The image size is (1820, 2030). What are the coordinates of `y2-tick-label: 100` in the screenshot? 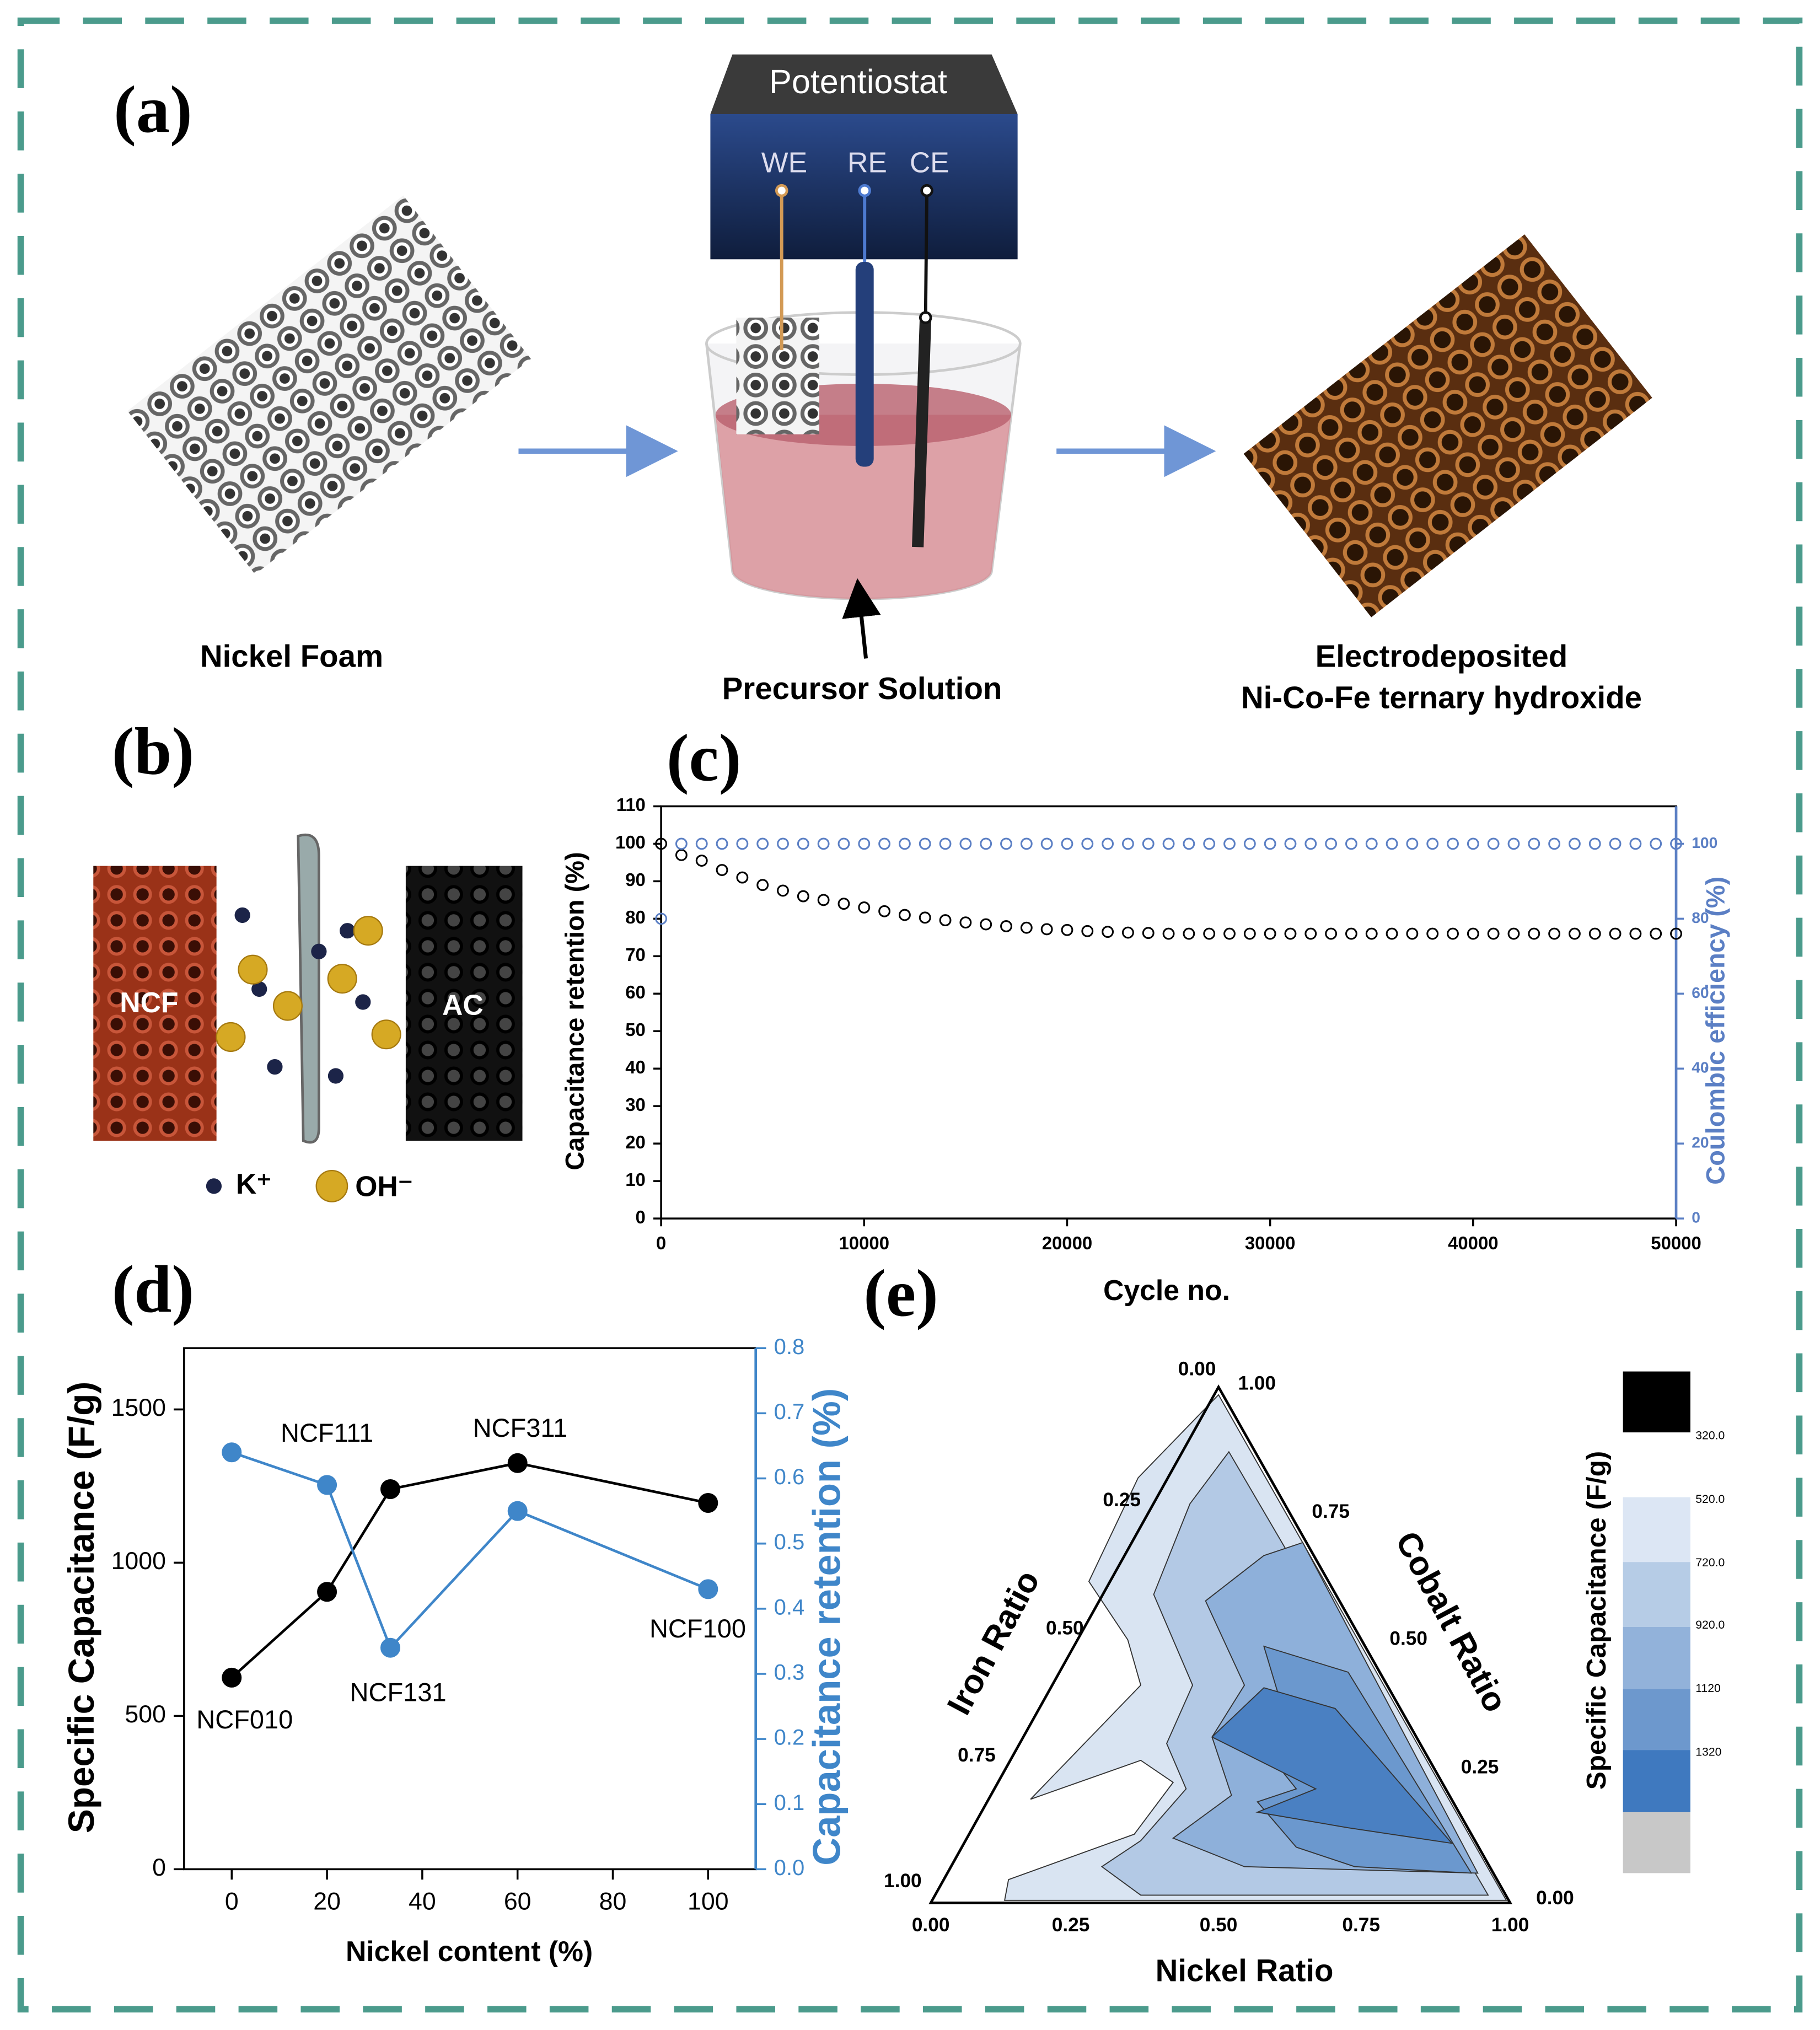 It's located at (1704, 843).